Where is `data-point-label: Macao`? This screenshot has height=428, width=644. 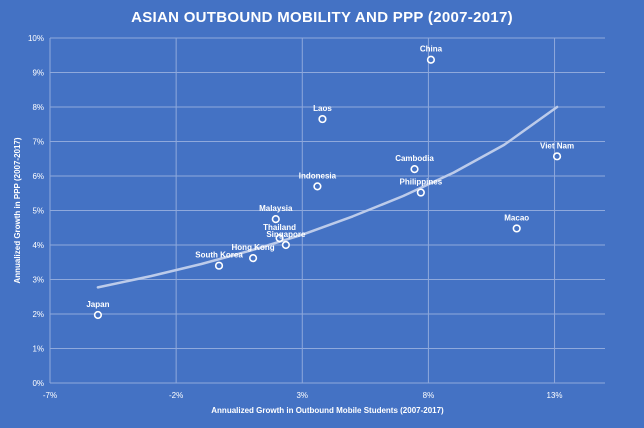
data-point-label: Macao is located at coordinates (516, 217).